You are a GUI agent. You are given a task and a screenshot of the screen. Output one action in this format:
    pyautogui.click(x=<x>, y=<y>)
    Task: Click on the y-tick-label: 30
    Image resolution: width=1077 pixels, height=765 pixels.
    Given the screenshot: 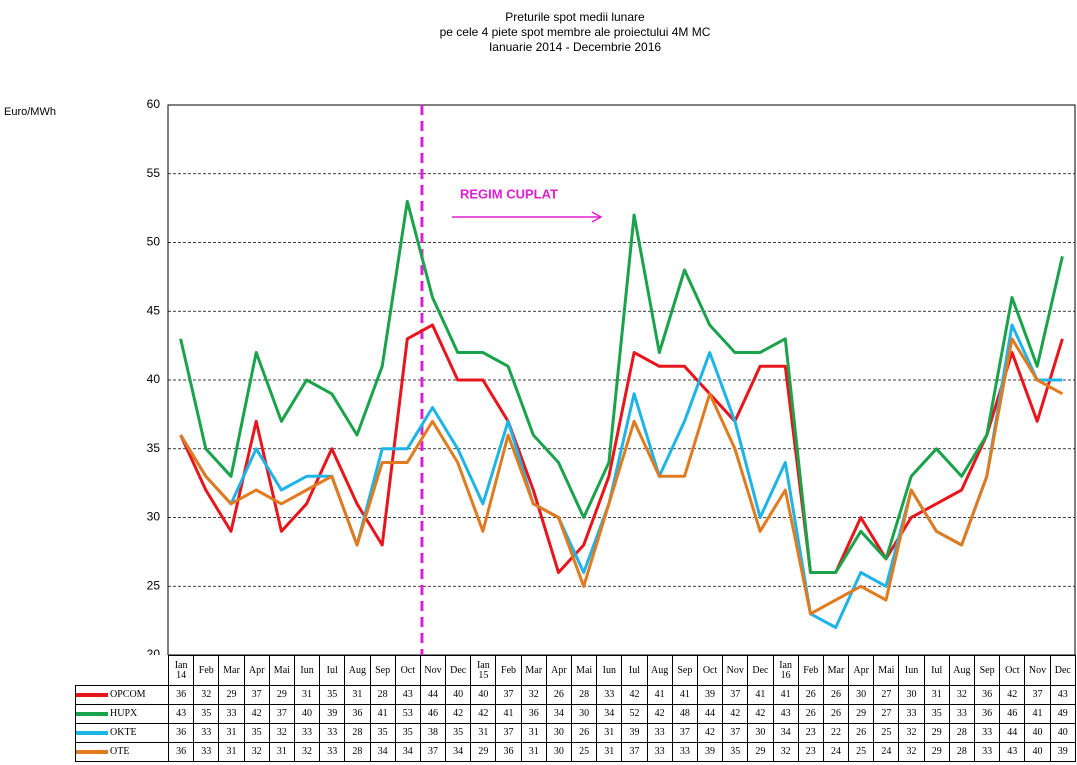 What is the action you would take?
    pyautogui.click(x=154, y=517)
    